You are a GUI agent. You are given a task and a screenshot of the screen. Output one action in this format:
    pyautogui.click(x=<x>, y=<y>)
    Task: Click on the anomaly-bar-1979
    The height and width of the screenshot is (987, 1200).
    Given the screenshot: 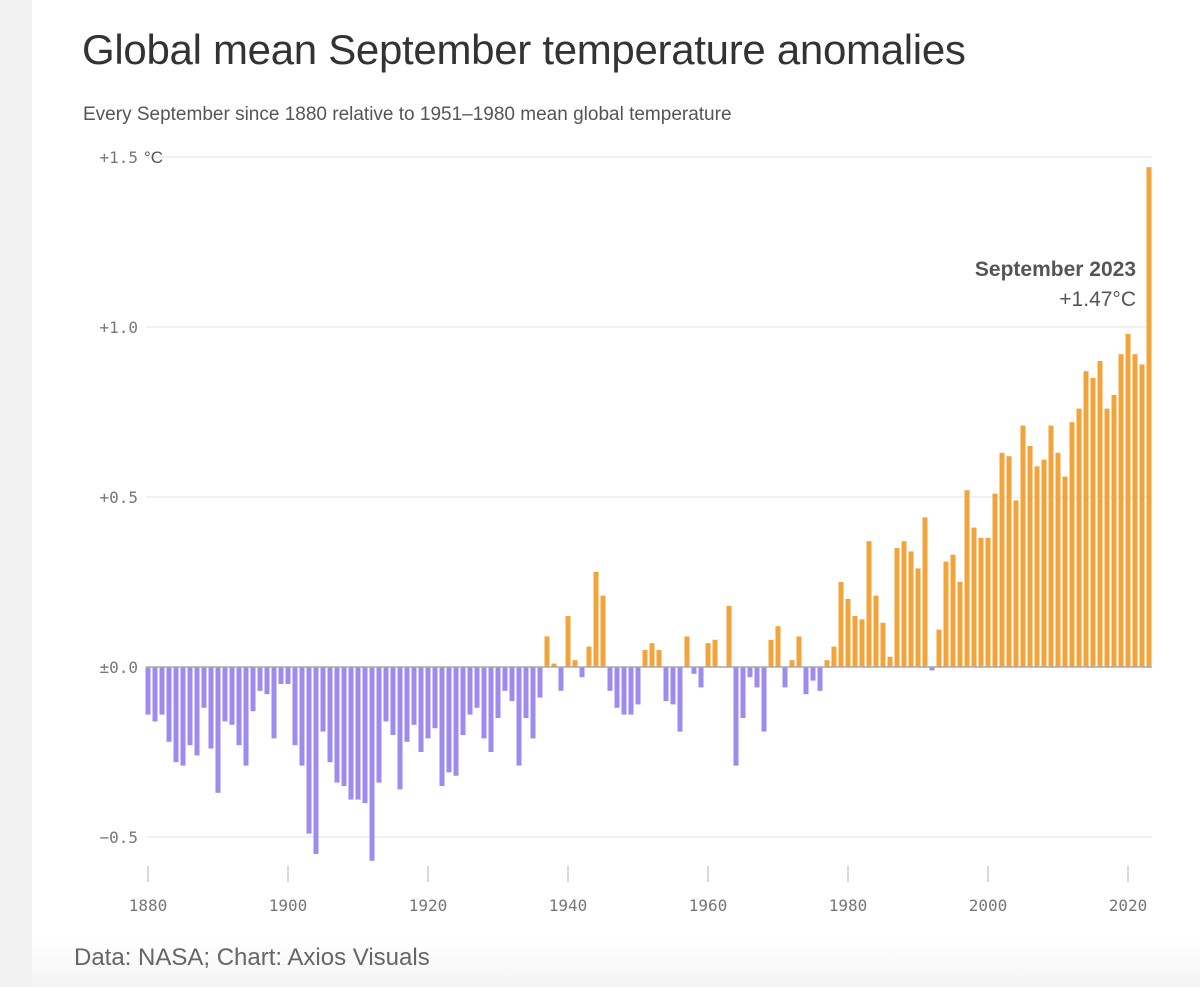 What is the action you would take?
    pyautogui.click(x=841, y=624)
    